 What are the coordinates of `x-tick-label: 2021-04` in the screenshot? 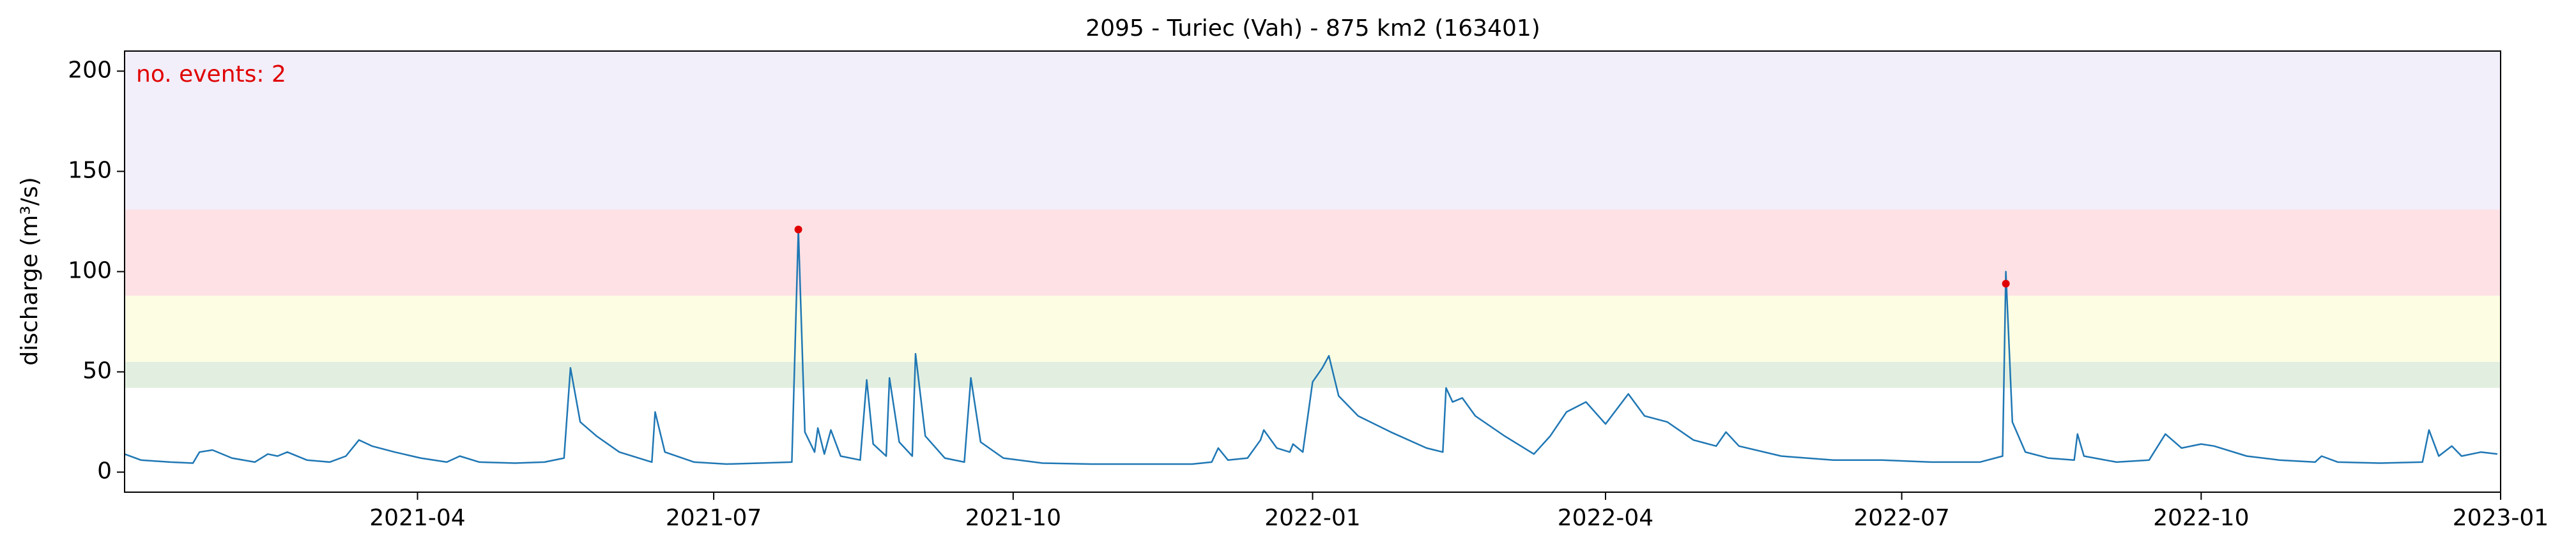 It's located at (417, 518).